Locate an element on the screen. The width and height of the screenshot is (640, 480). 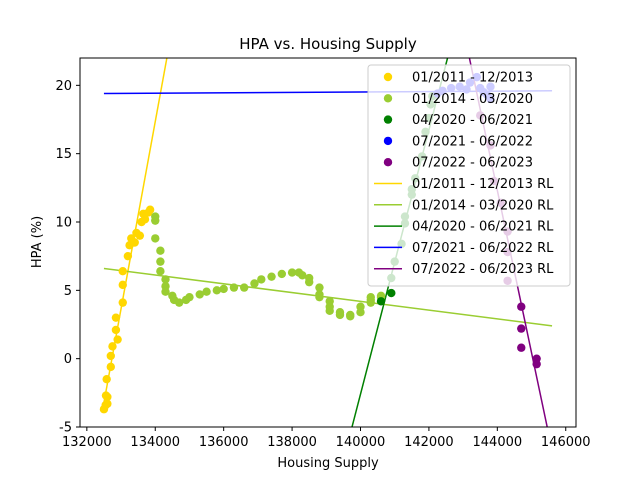
legend-label: 07/2021 - 06/2022 is located at coordinates (472, 141).